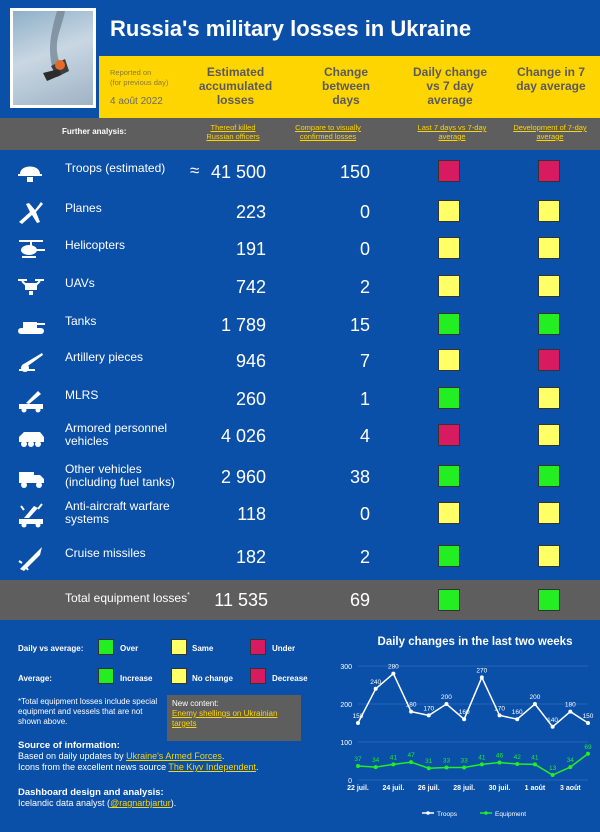 Image resolution: width=600 pixels, height=832 pixels. Describe the element at coordinates (243, 477) in the screenshot. I see `row-total: 2 960` at that location.